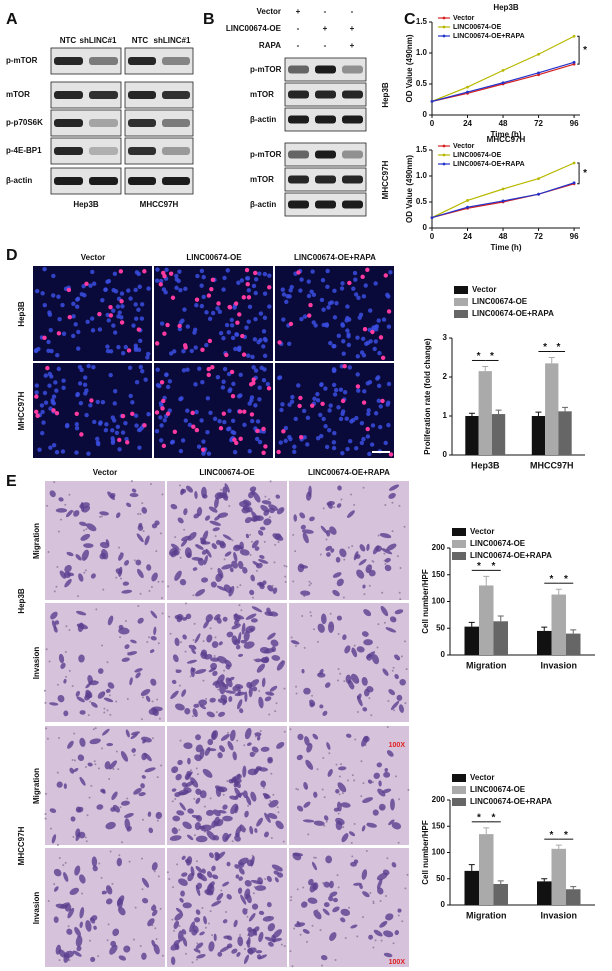  Describe the element at coordinates (467, 207) in the screenshot. I see `point` at that location.